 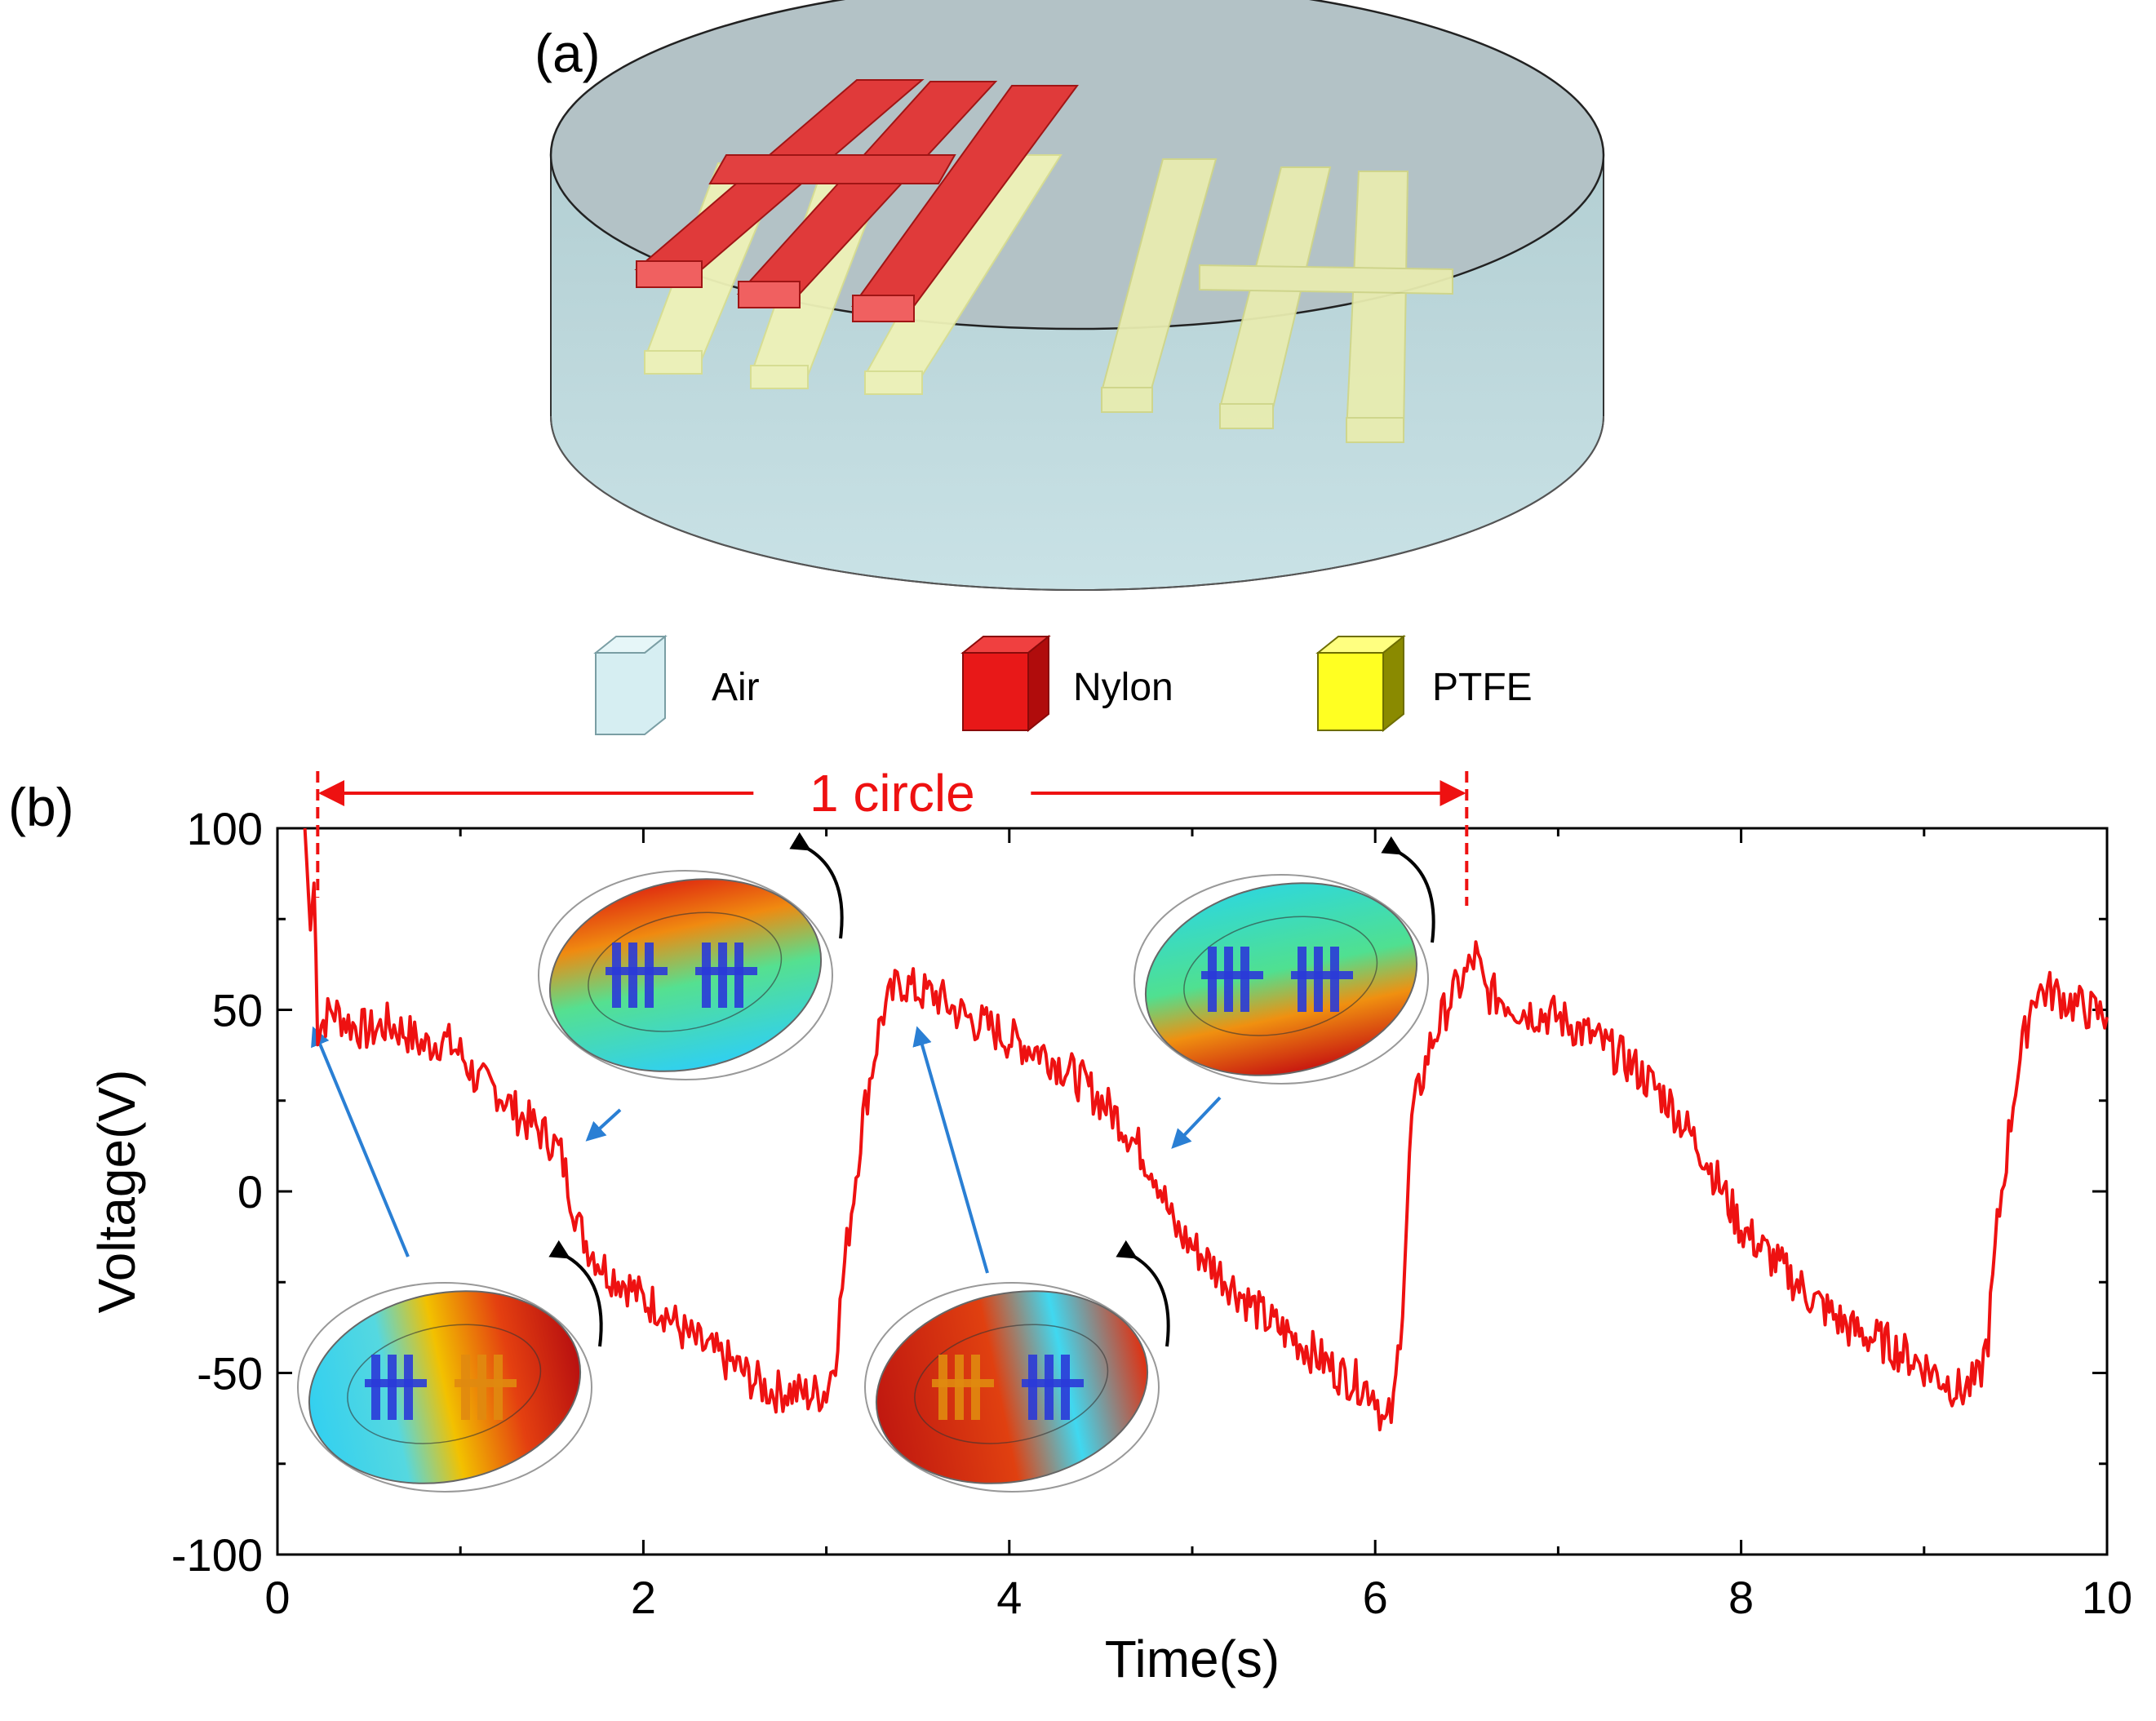 I want to click on legend-item-air: Air, so click(x=676, y=684).